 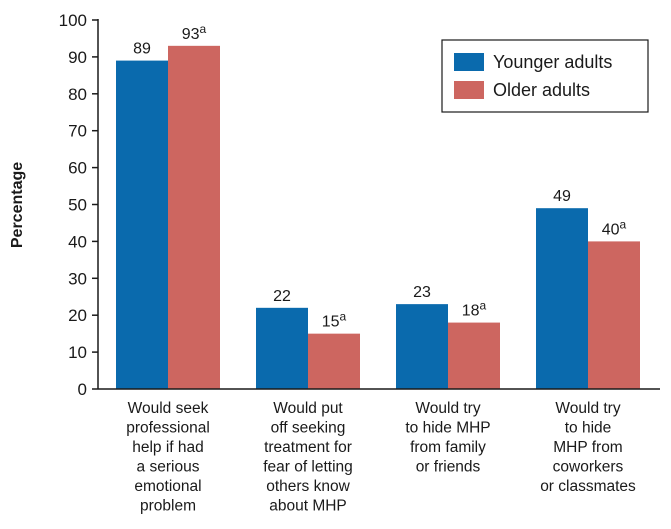 What do you see at coordinates (82, 389) in the screenshot?
I see `y-tick-label: 0` at bounding box center [82, 389].